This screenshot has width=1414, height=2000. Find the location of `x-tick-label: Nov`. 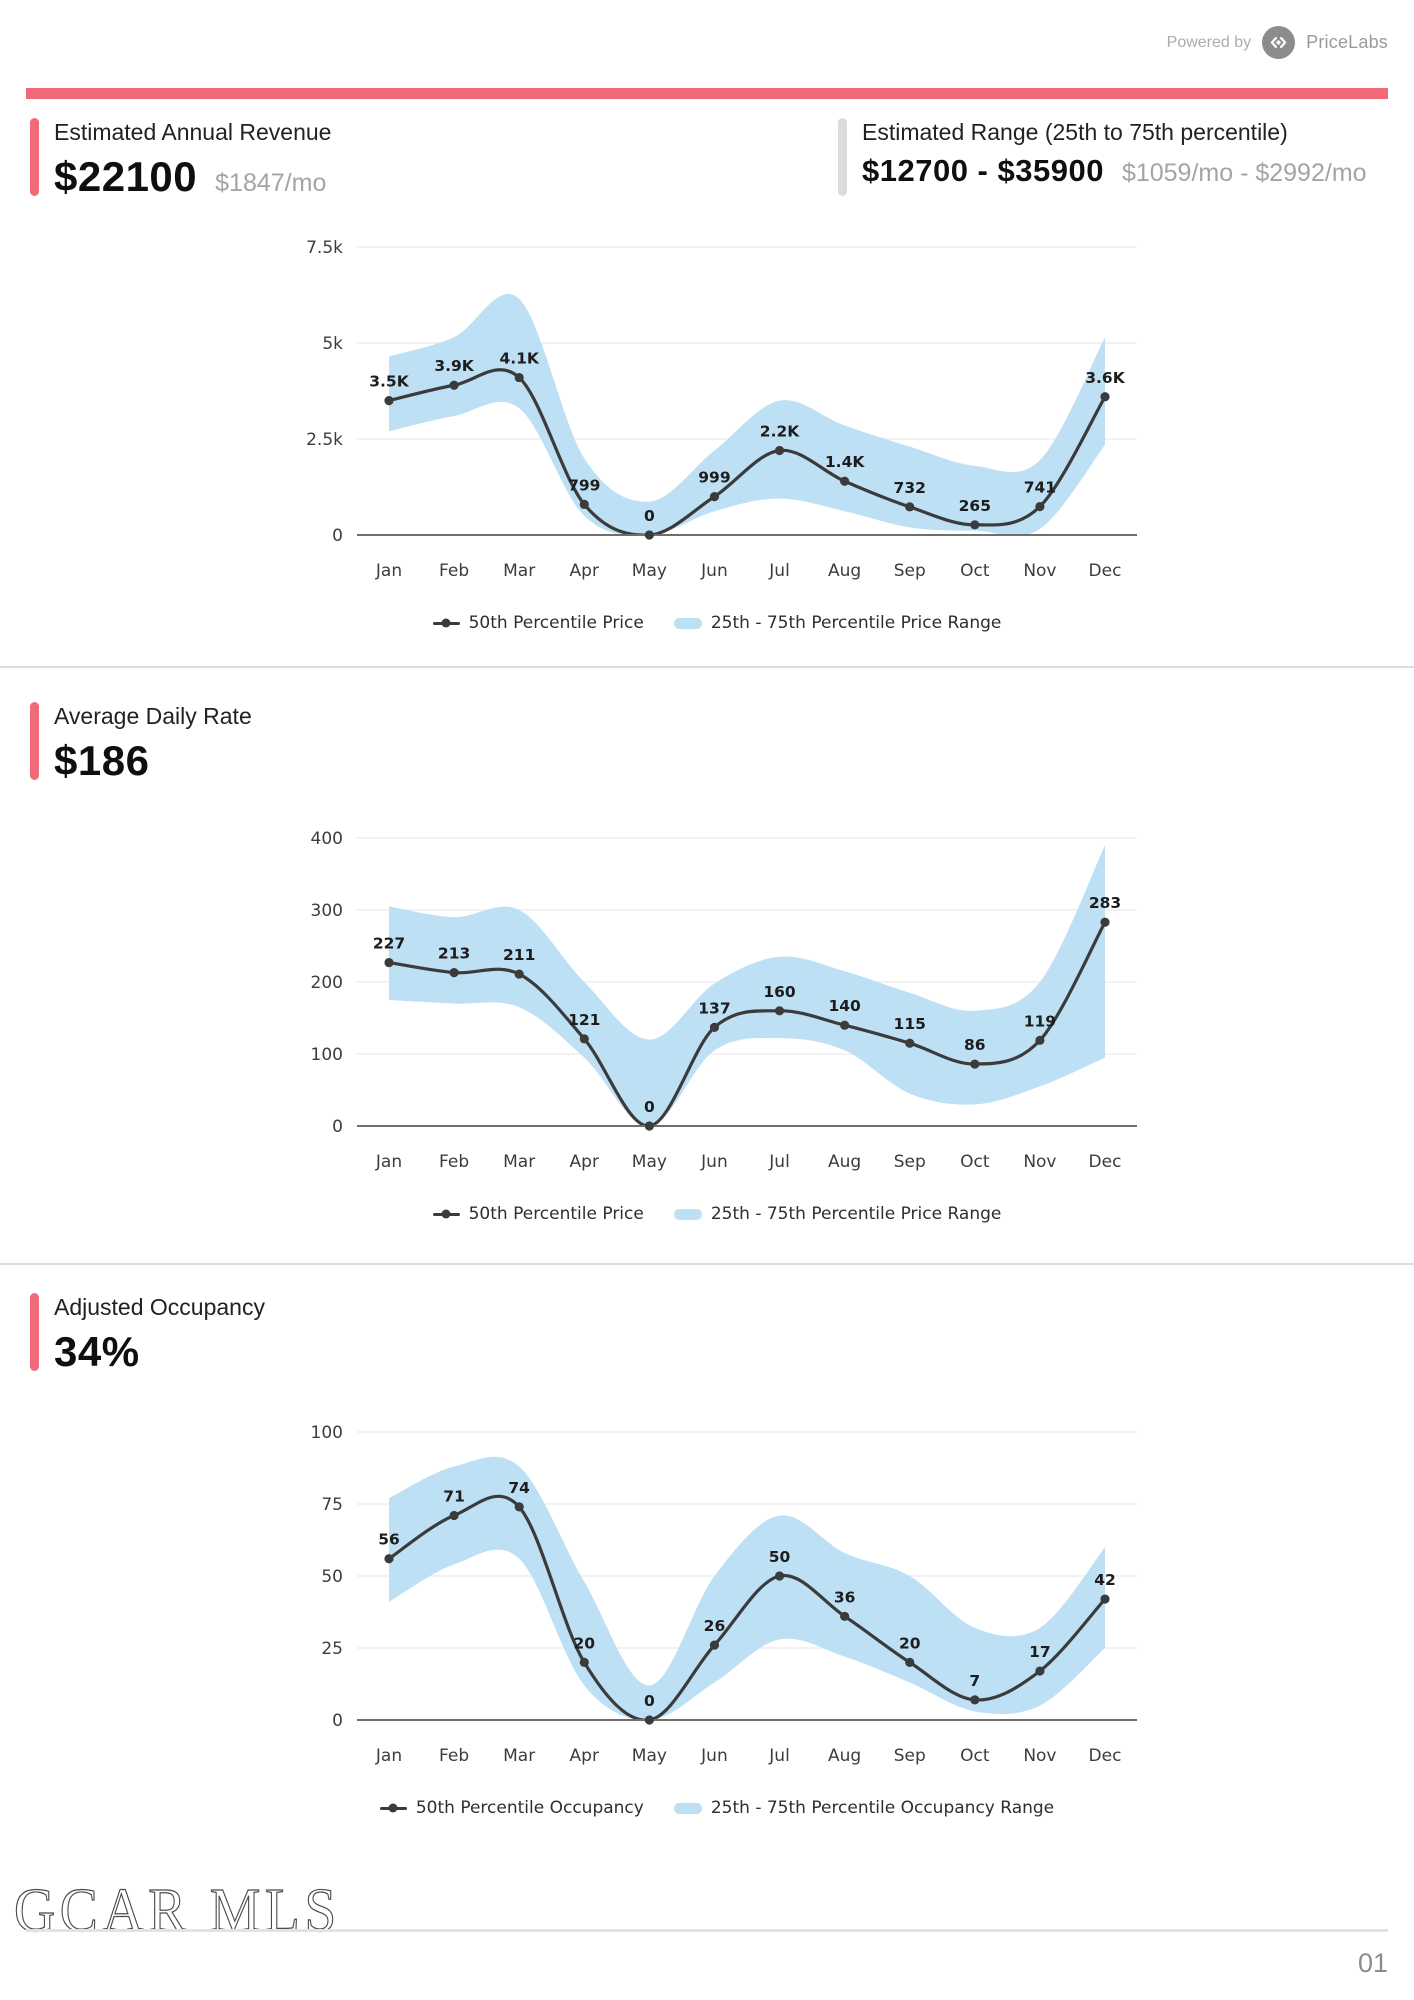

x-tick-label: Nov is located at coordinates (1039, 1756).